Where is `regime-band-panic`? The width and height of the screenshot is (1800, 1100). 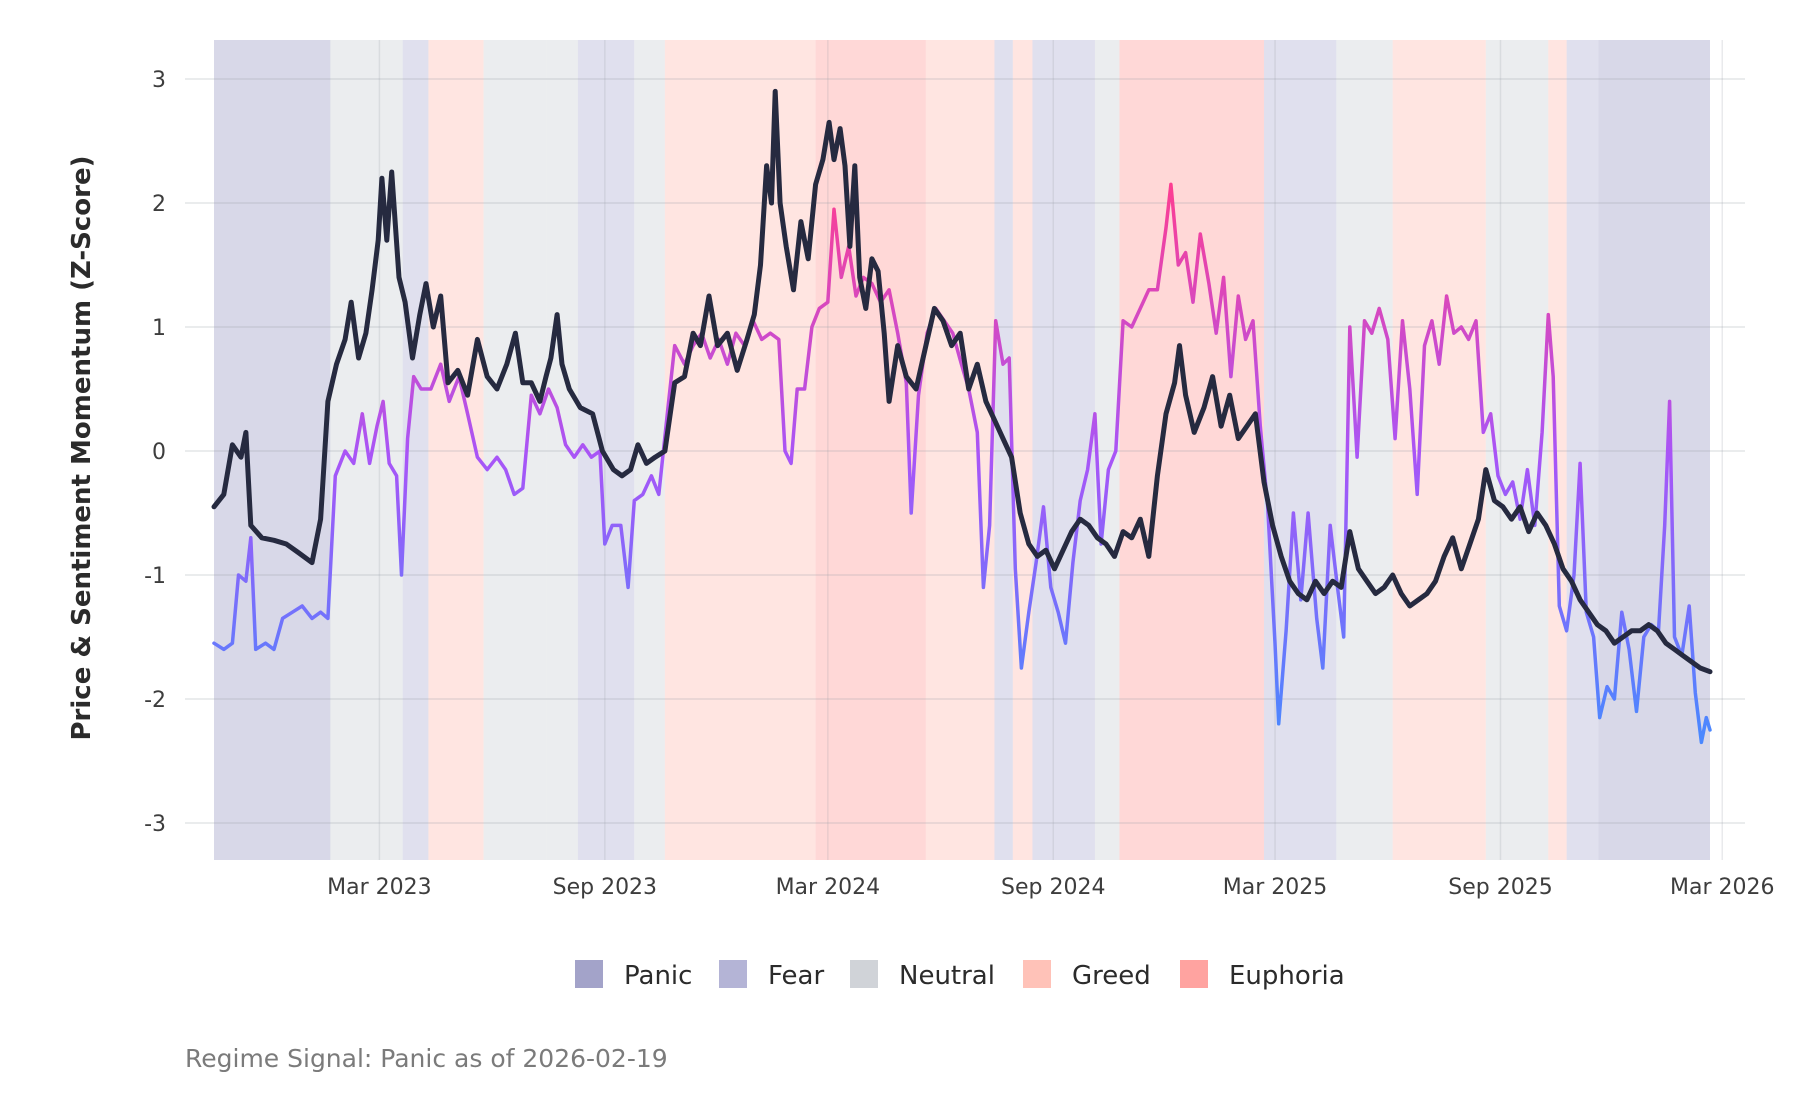
regime-band-panic is located at coordinates (1654, 450).